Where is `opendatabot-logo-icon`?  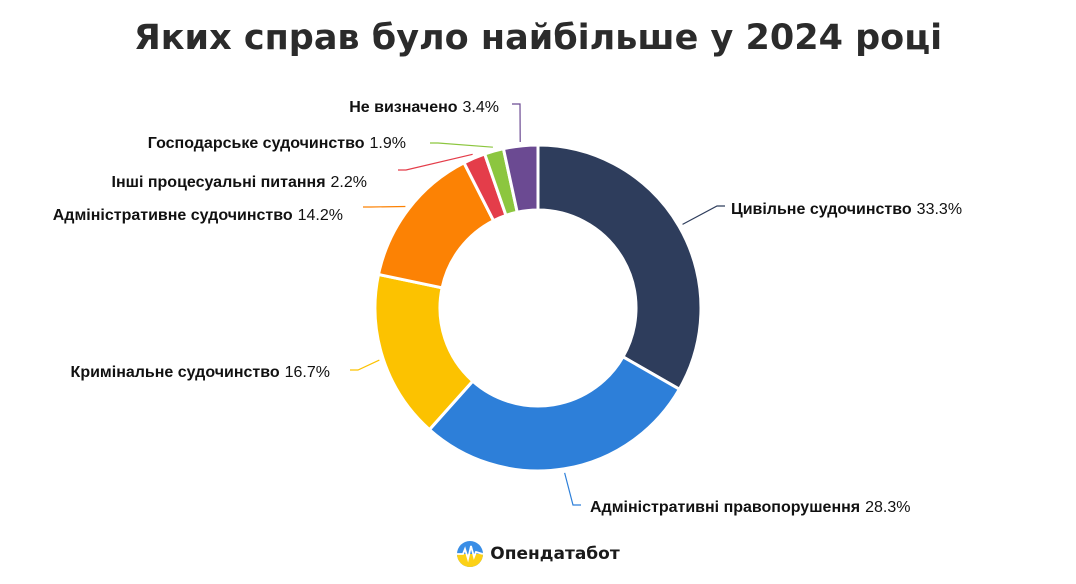 opendatabot-logo-icon is located at coordinates (470, 554).